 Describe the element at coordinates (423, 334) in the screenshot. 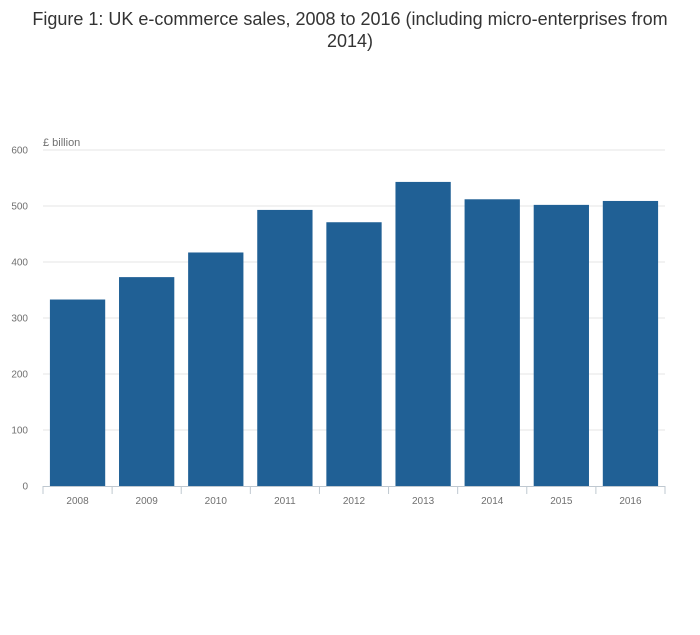

I see `bar-2013` at that location.